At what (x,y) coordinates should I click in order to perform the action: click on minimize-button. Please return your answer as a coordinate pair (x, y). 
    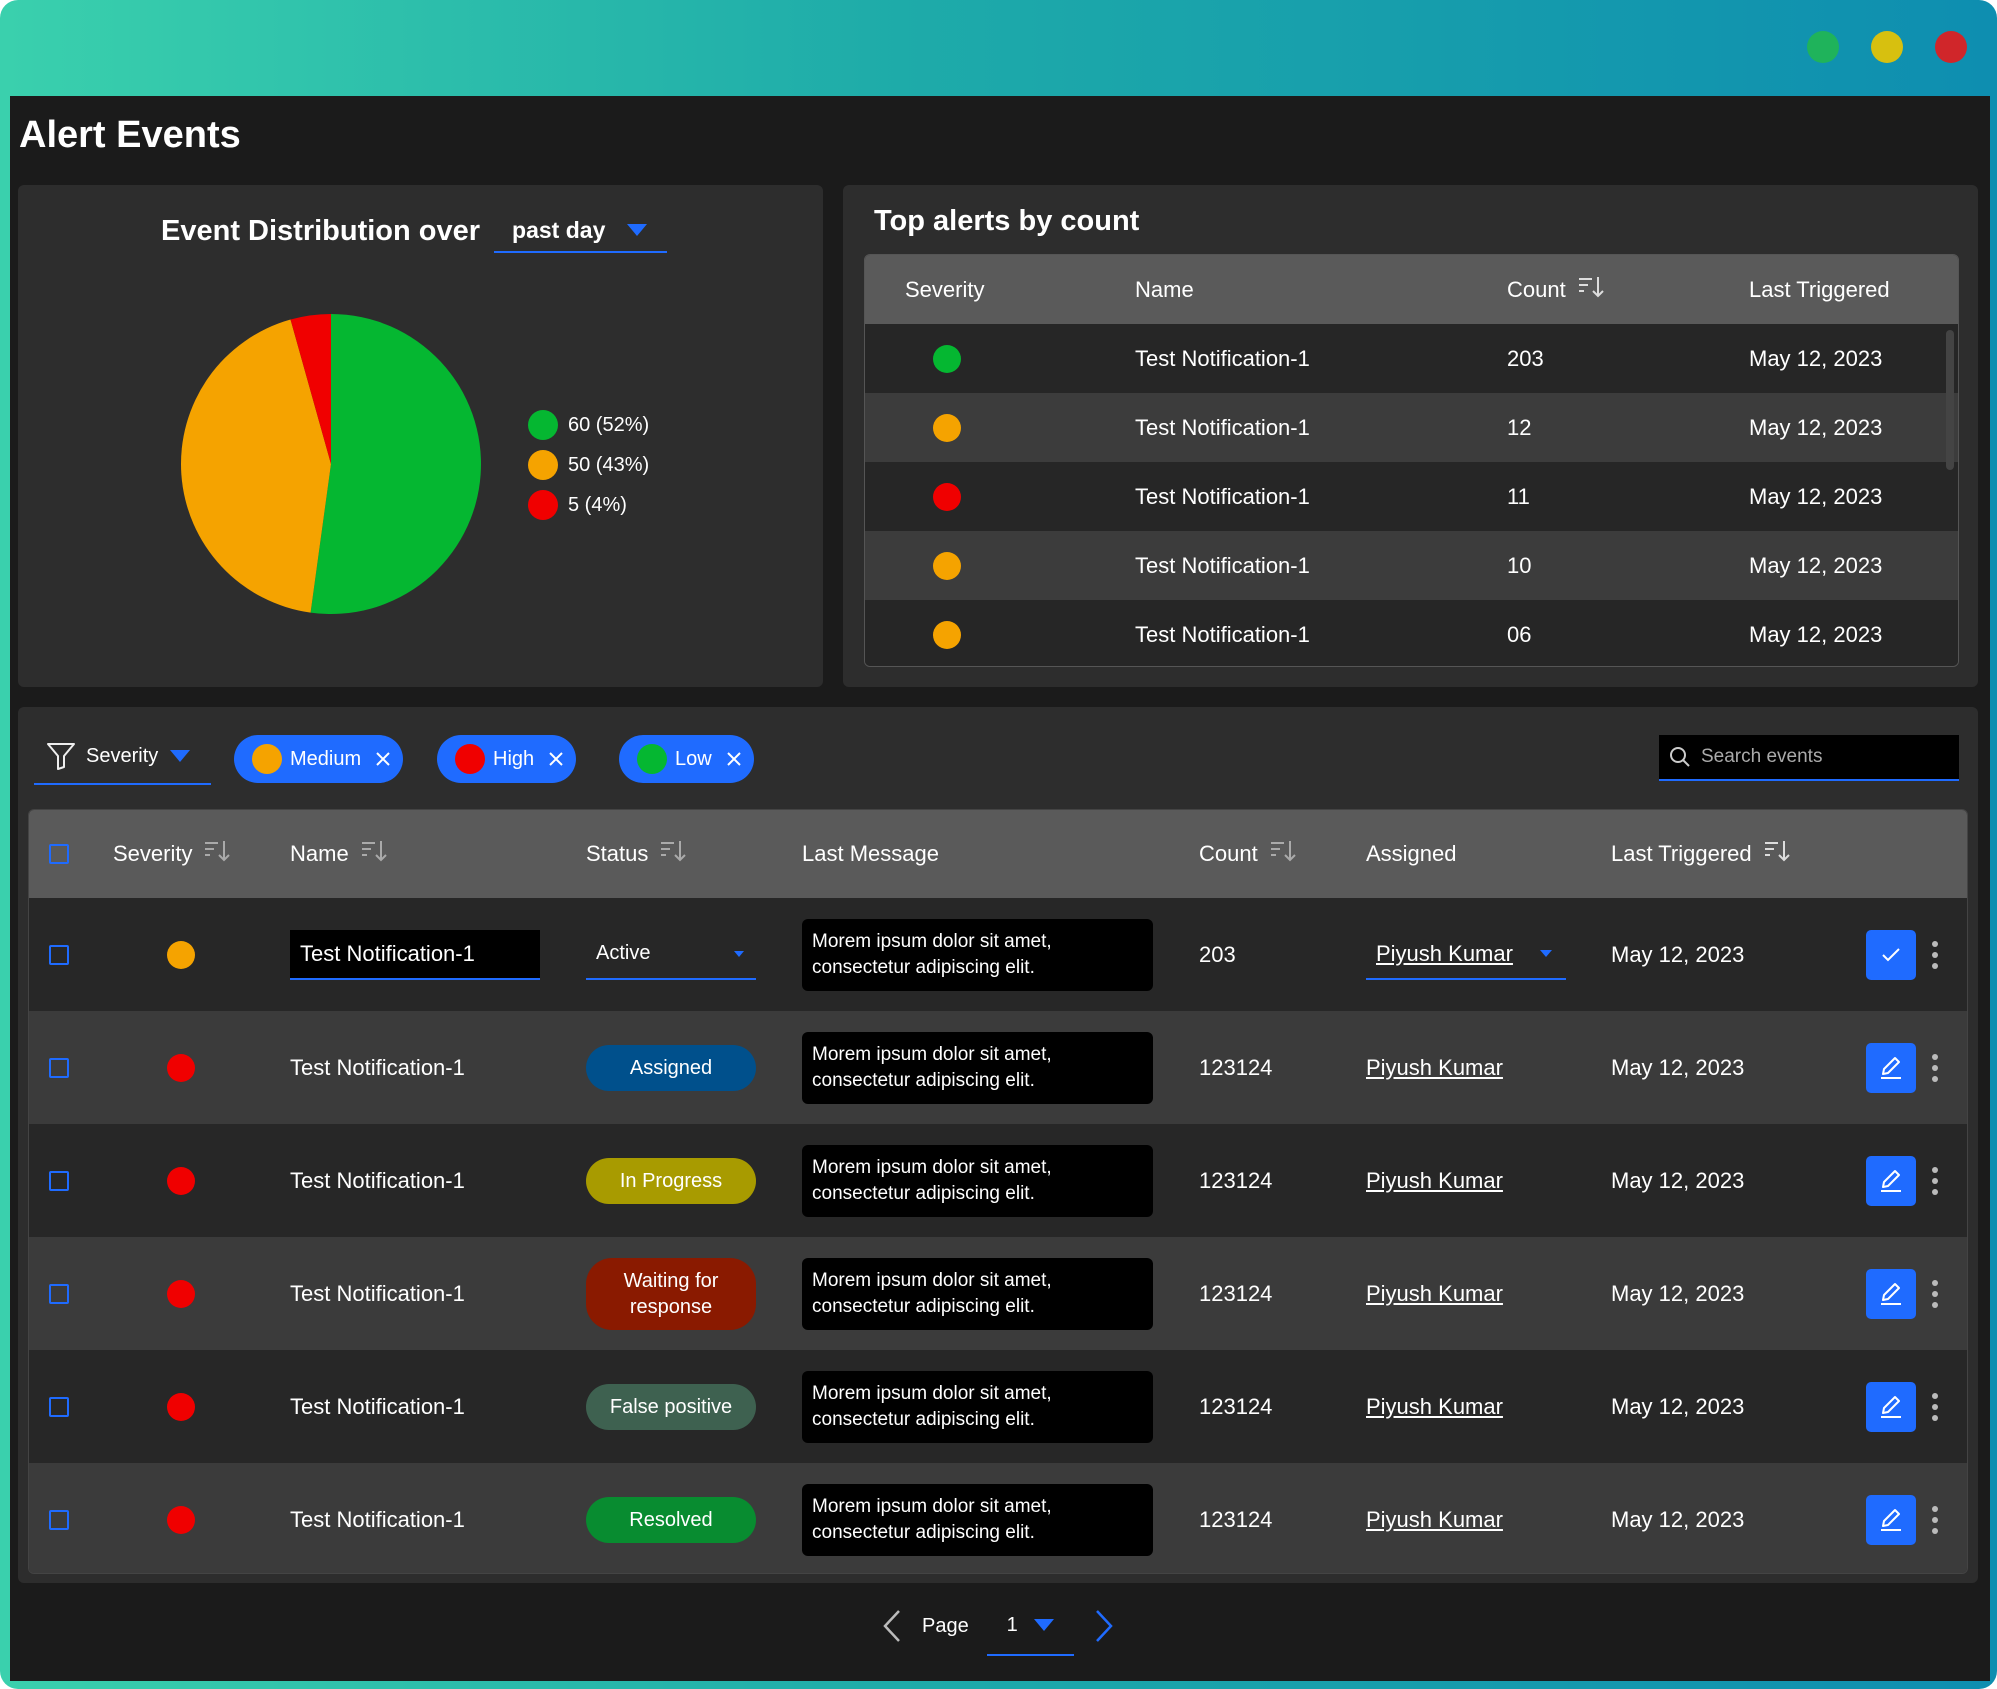
    Looking at the image, I should click on (1887, 47).